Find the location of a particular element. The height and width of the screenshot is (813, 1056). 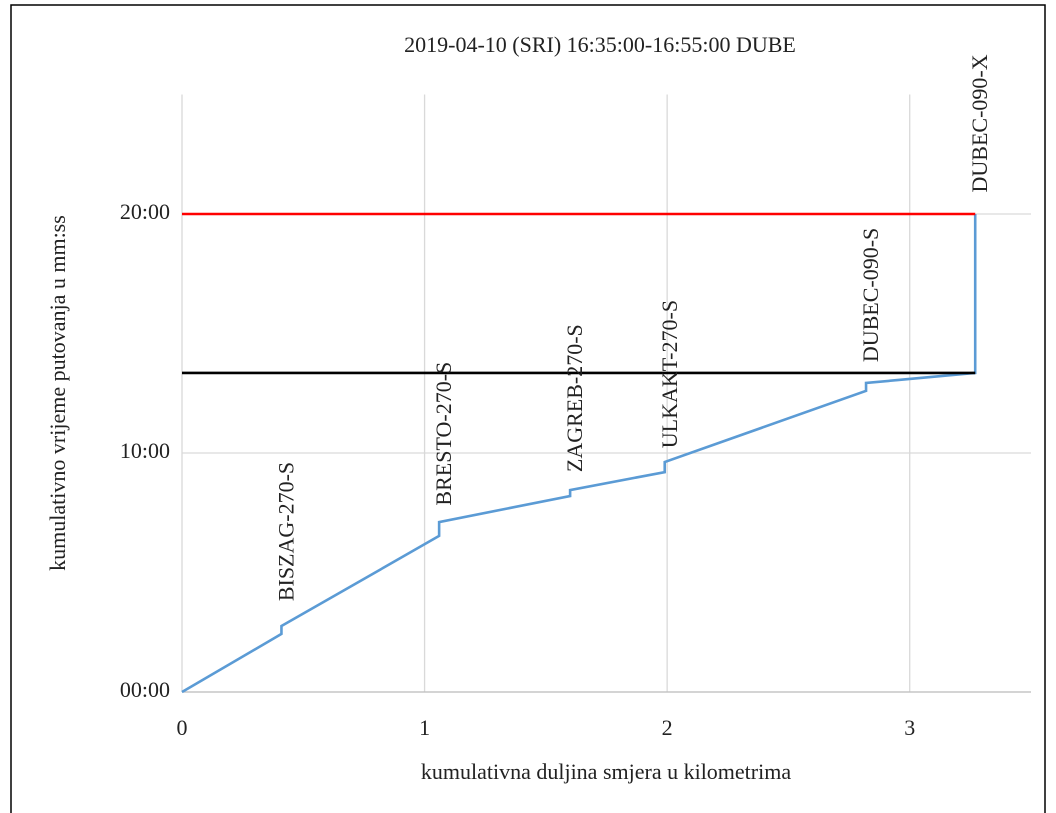

y-tick-label: 20:00 is located at coordinates (145, 211).